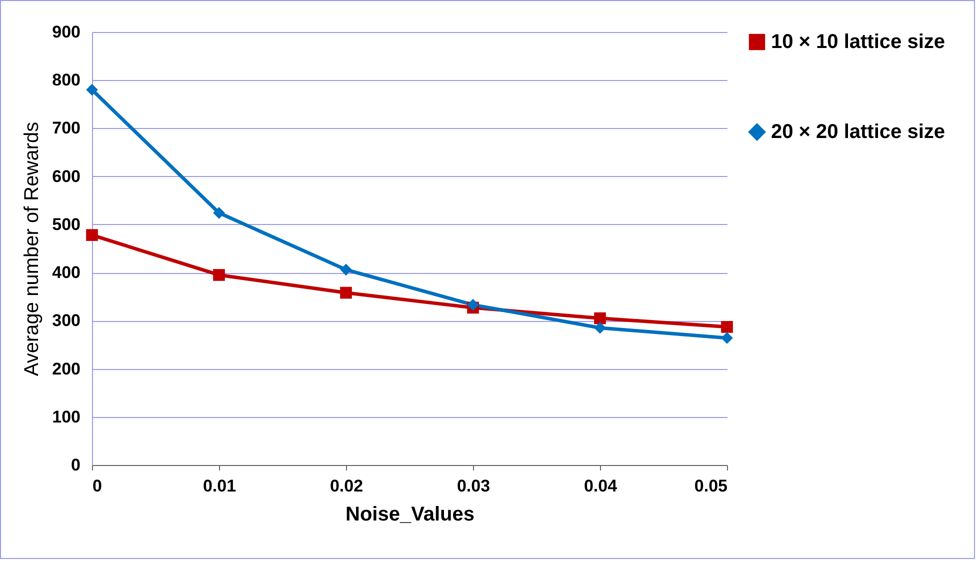 The image size is (977, 561). Describe the element at coordinates (66, 416) in the screenshot. I see `y-tick-label: 100` at that location.